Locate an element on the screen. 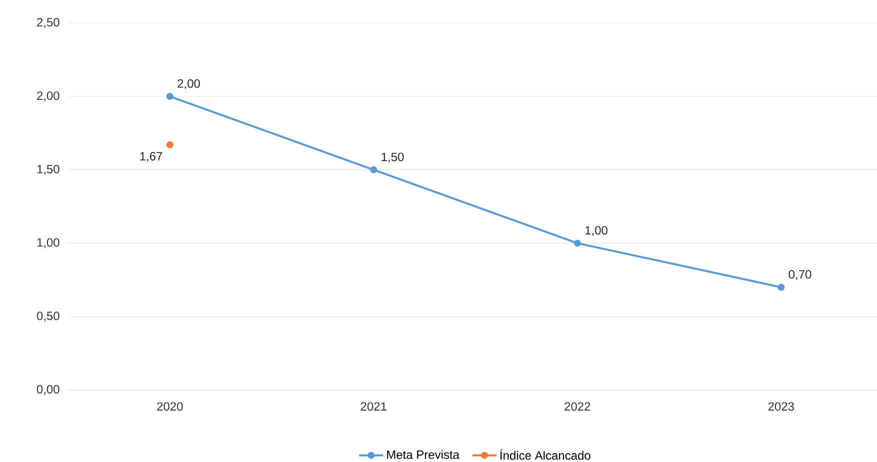 The image size is (877, 462). x-tick-label: 2023 is located at coordinates (781, 406).